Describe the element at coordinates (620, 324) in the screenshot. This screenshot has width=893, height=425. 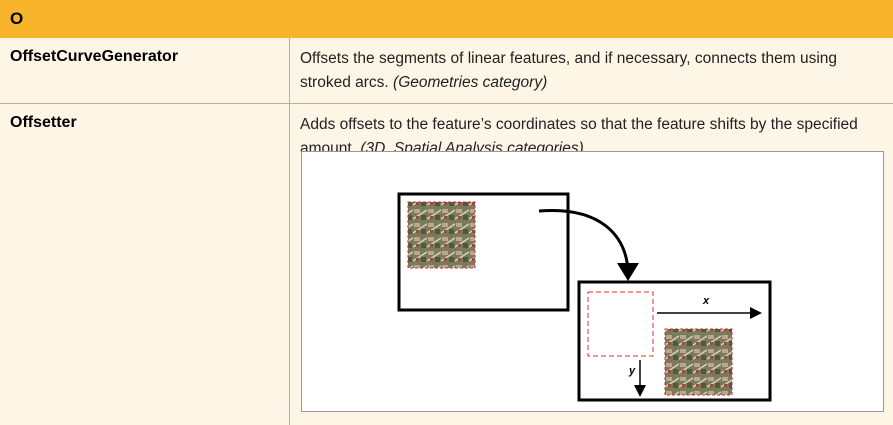
I see `original-position` at that location.